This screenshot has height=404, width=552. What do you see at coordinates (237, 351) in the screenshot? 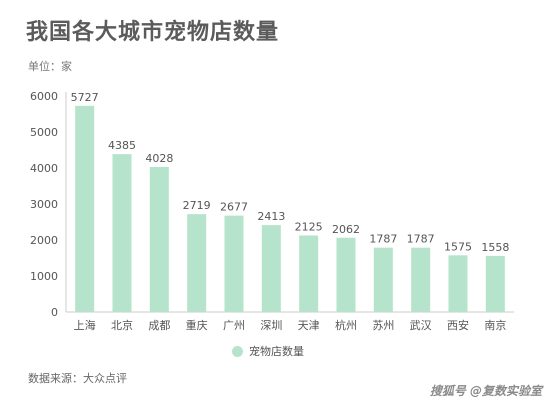
I see `legend-swatch` at bounding box center [237, 351].